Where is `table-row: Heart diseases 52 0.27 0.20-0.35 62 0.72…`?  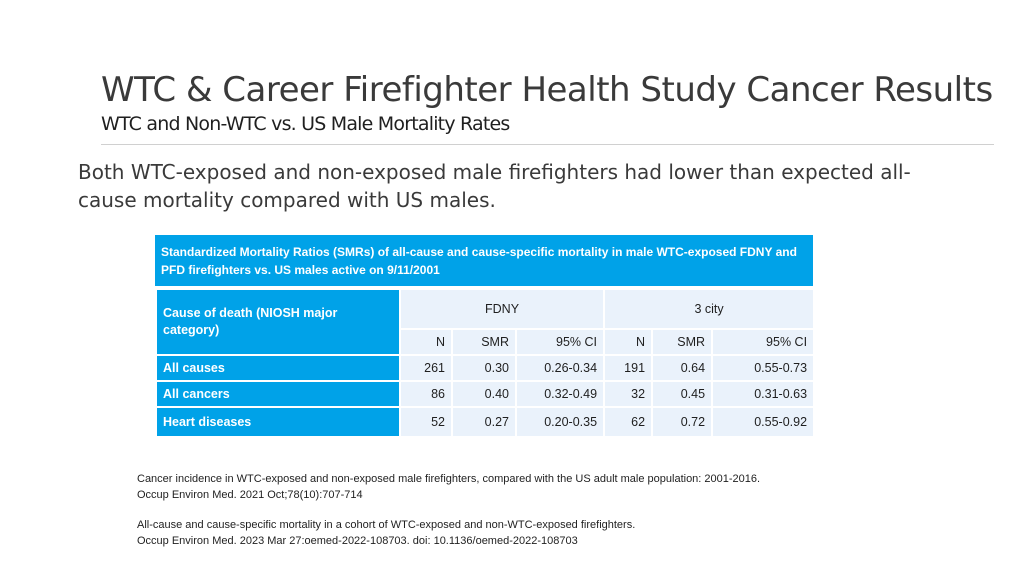
table-row: Heart diseases 52 0.27 0.20-0.35 62 0.72… is located at coordinates (485, 422).